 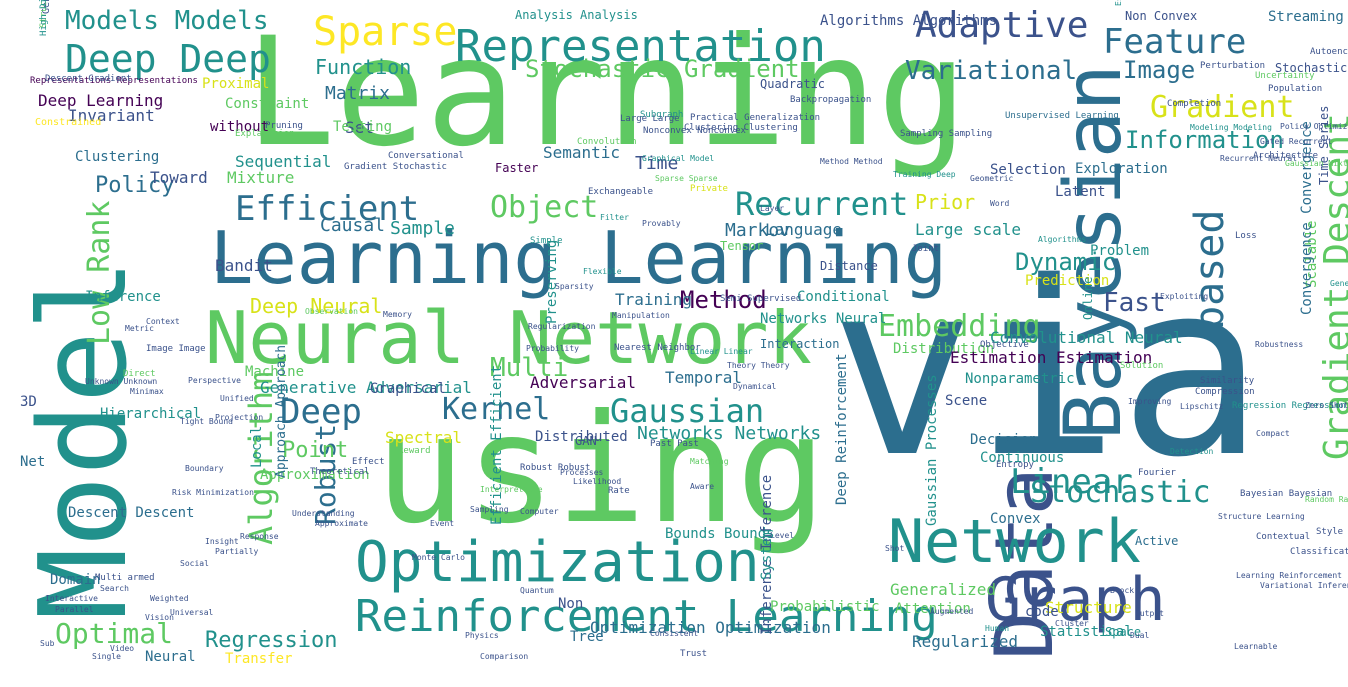 What do you see at coordinates (1256, 646) in the screenshot?
I see `word-learnable: Learnable` at bounding box center [1256, 646].